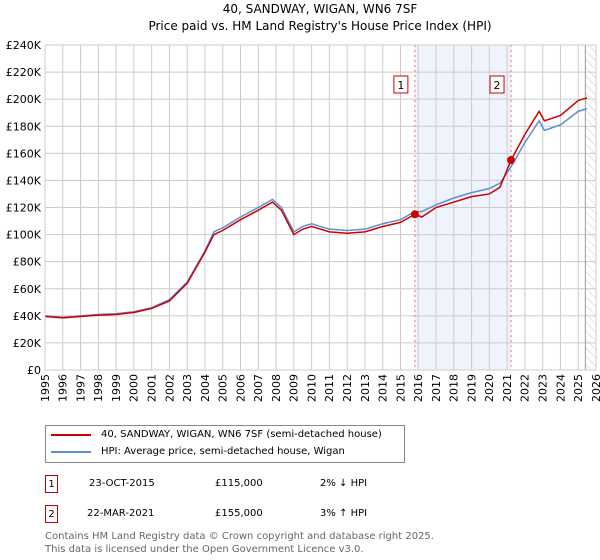 This screenshot has height=560, width=600. What do you see at coordinates (51, 514) in the screenshot?
I see `transaction-badge: 2` at bounding box center [51, 514].